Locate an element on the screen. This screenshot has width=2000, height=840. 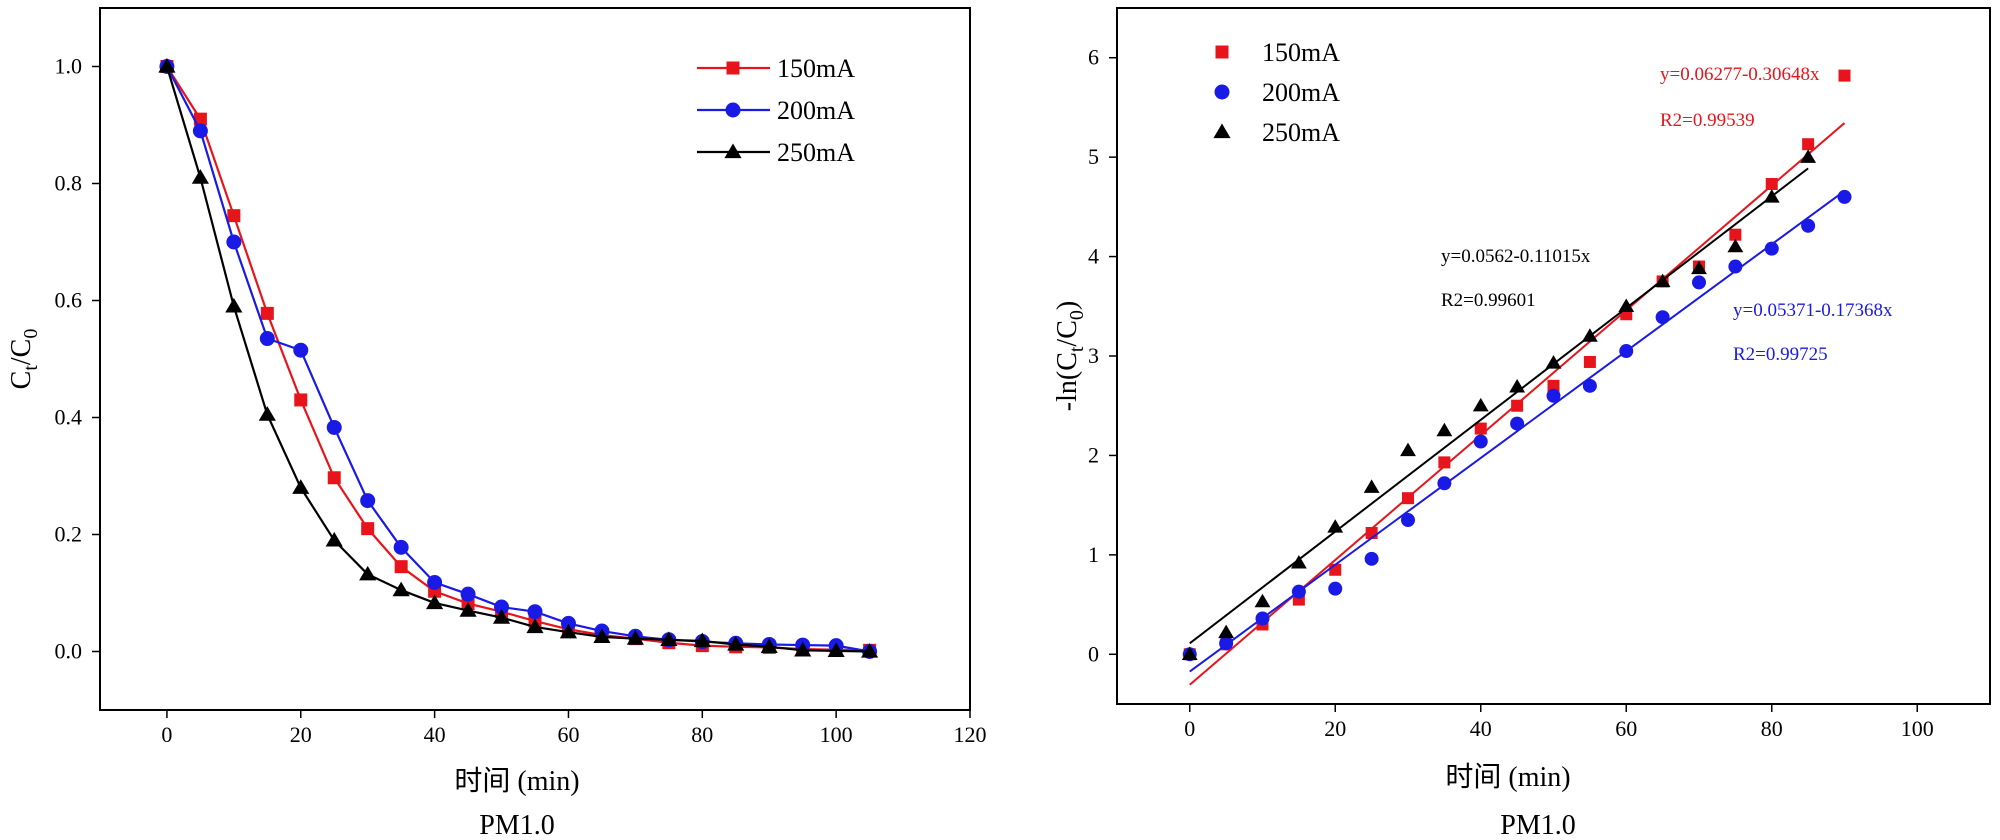
y-tick-label: 2 is located at coordinates (1093, 454).